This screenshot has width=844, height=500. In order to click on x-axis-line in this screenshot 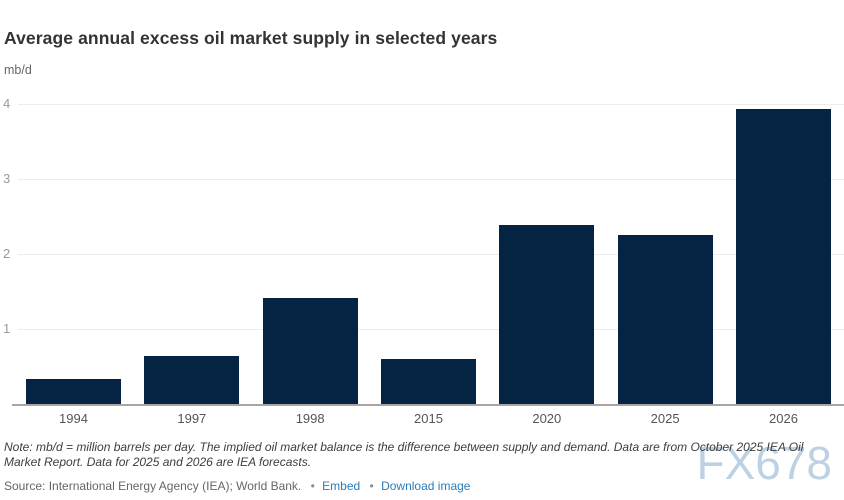, I will do `click(428, 405)`.